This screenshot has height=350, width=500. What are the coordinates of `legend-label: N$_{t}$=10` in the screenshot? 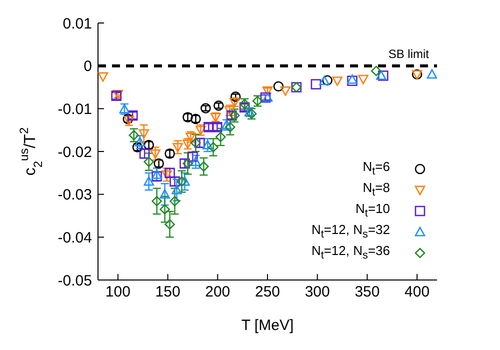 It's located at (373, 210).